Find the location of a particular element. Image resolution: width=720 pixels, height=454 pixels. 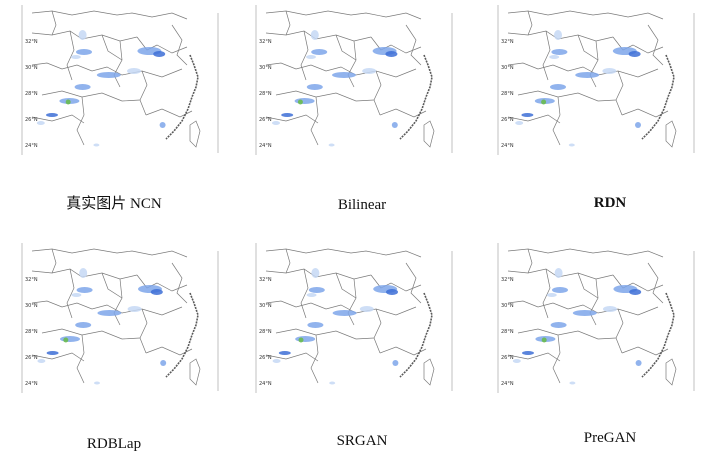

map-panel-1: 32°N 30°N 28°N 26°N 24°N is located at coordinates (121, 81).